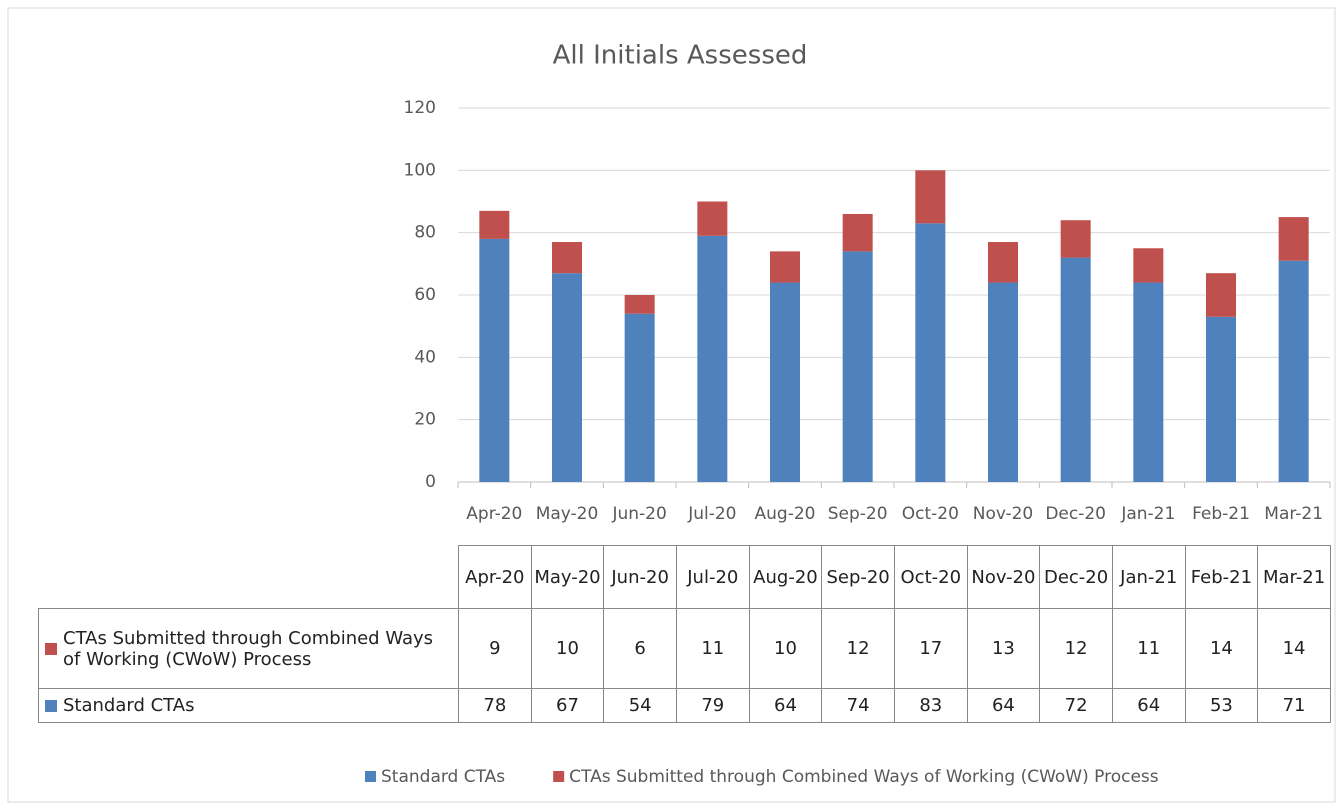  What do you see at coordinates (1147, 514) in the screenshot?
I see `x-tick-label: Jan-21` at bounding box center [1147, 514].